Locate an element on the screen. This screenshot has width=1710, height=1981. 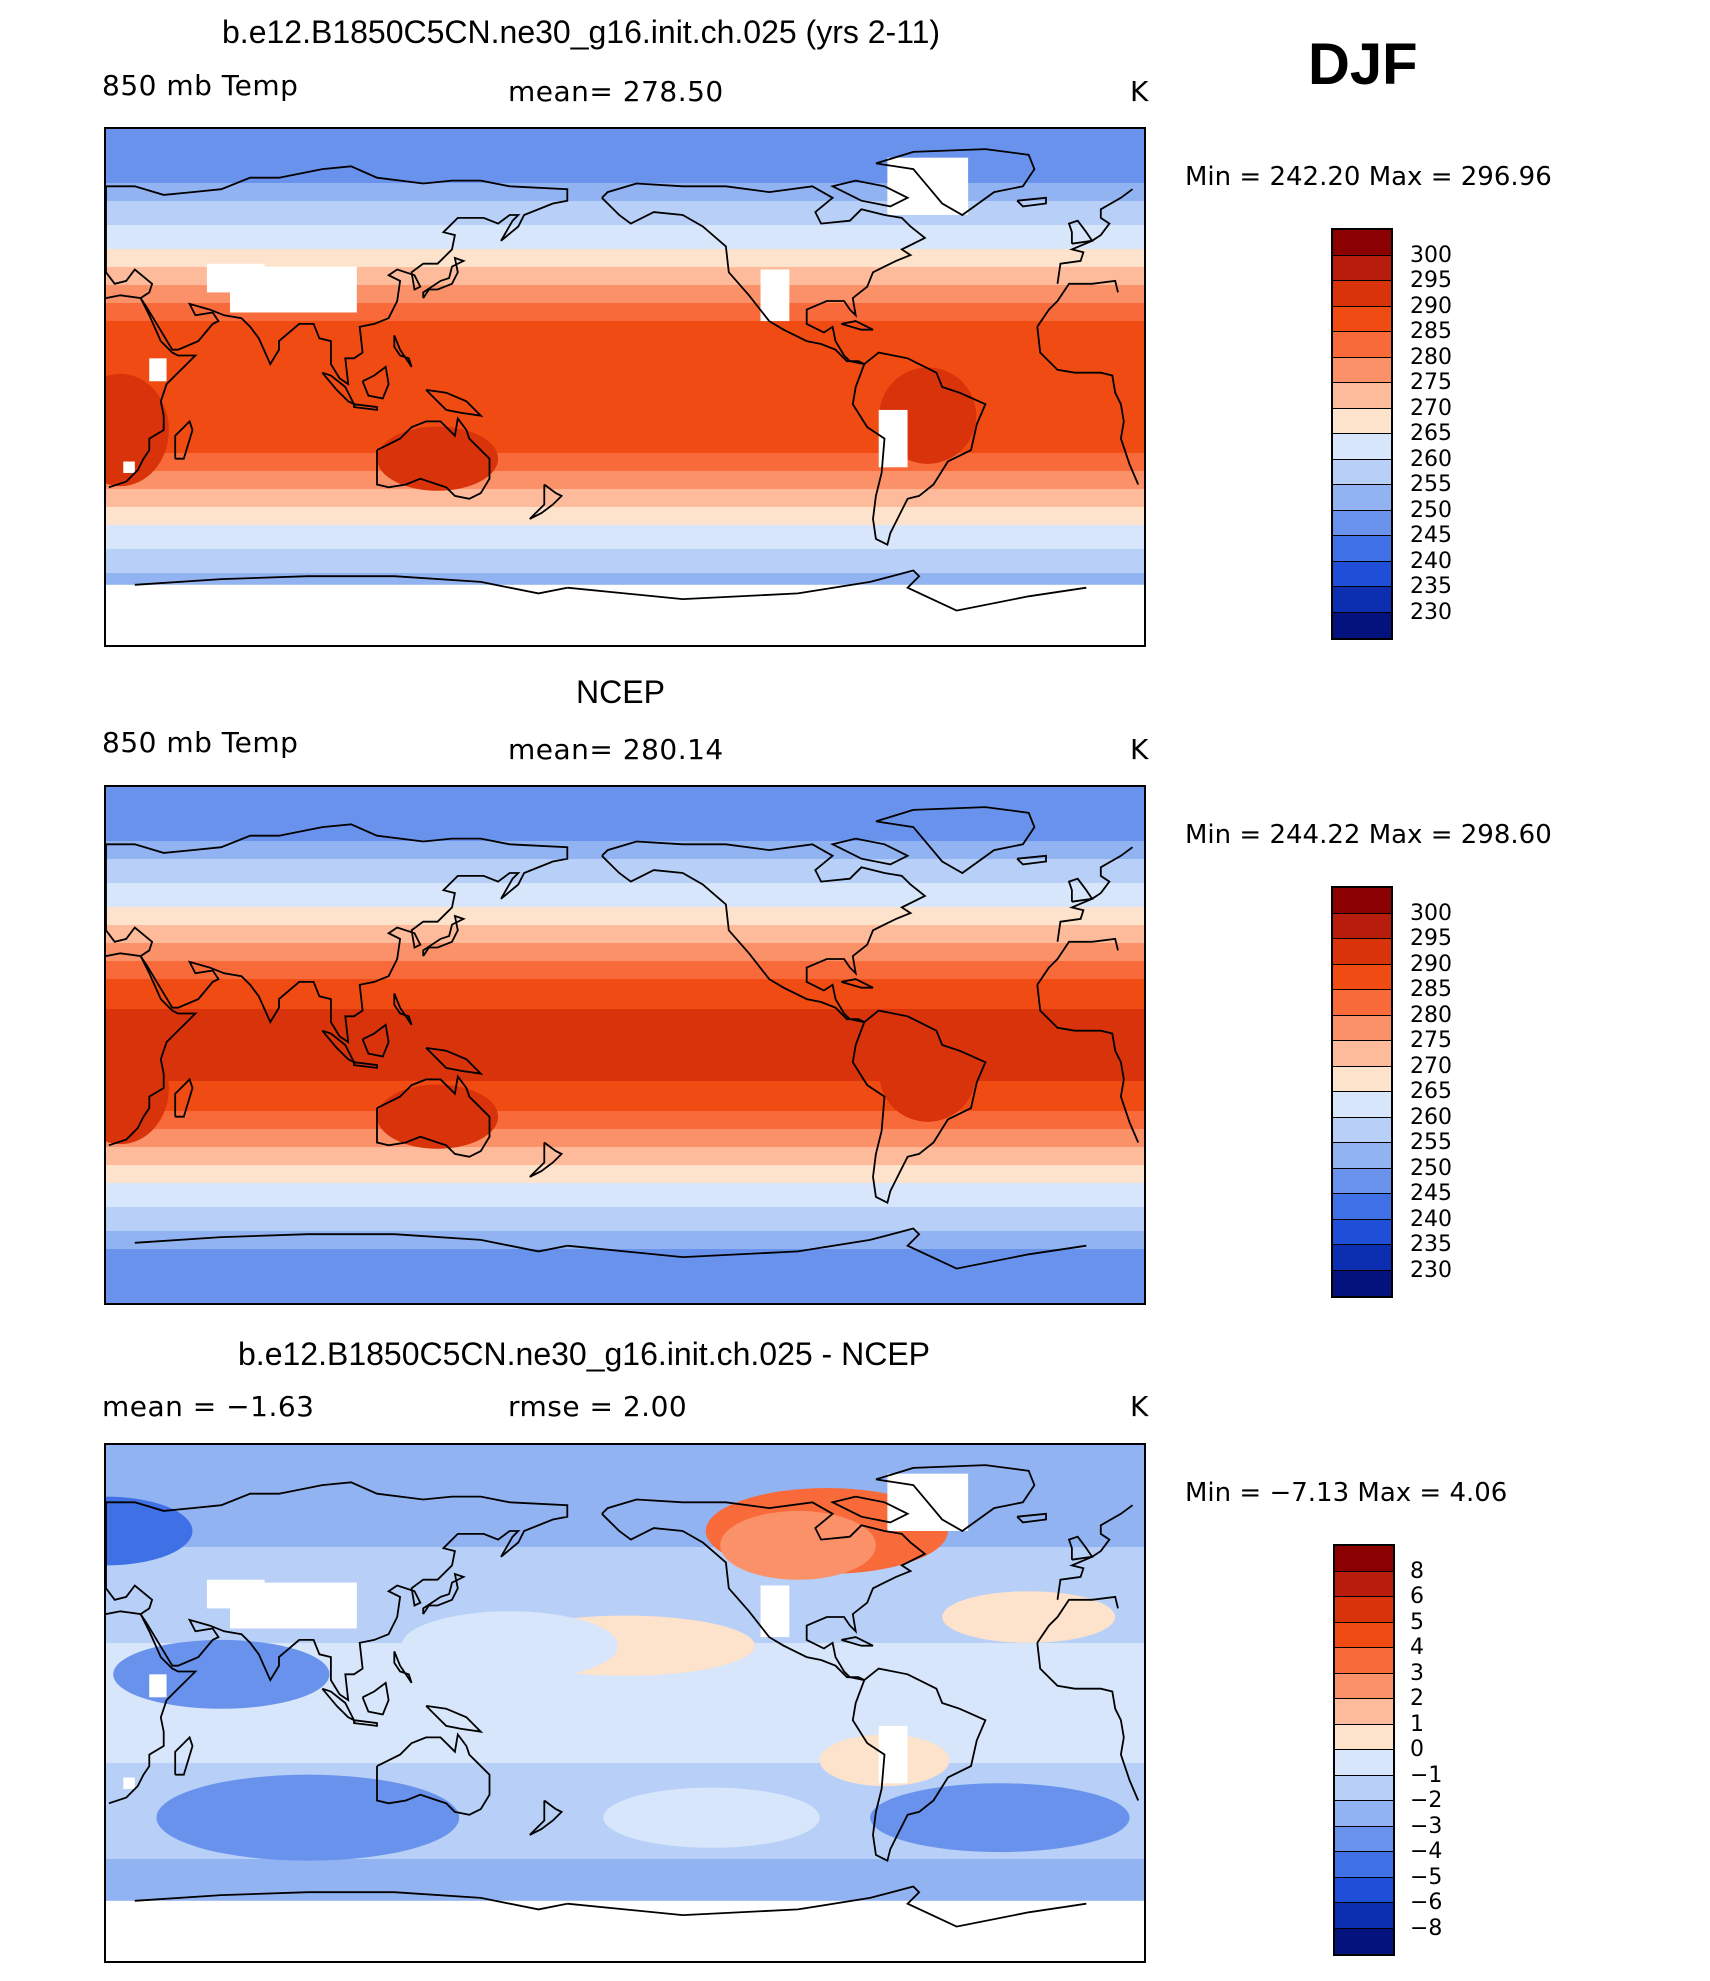
colorbar-tick-label: −4 is located at coordinates (1426, 1851).